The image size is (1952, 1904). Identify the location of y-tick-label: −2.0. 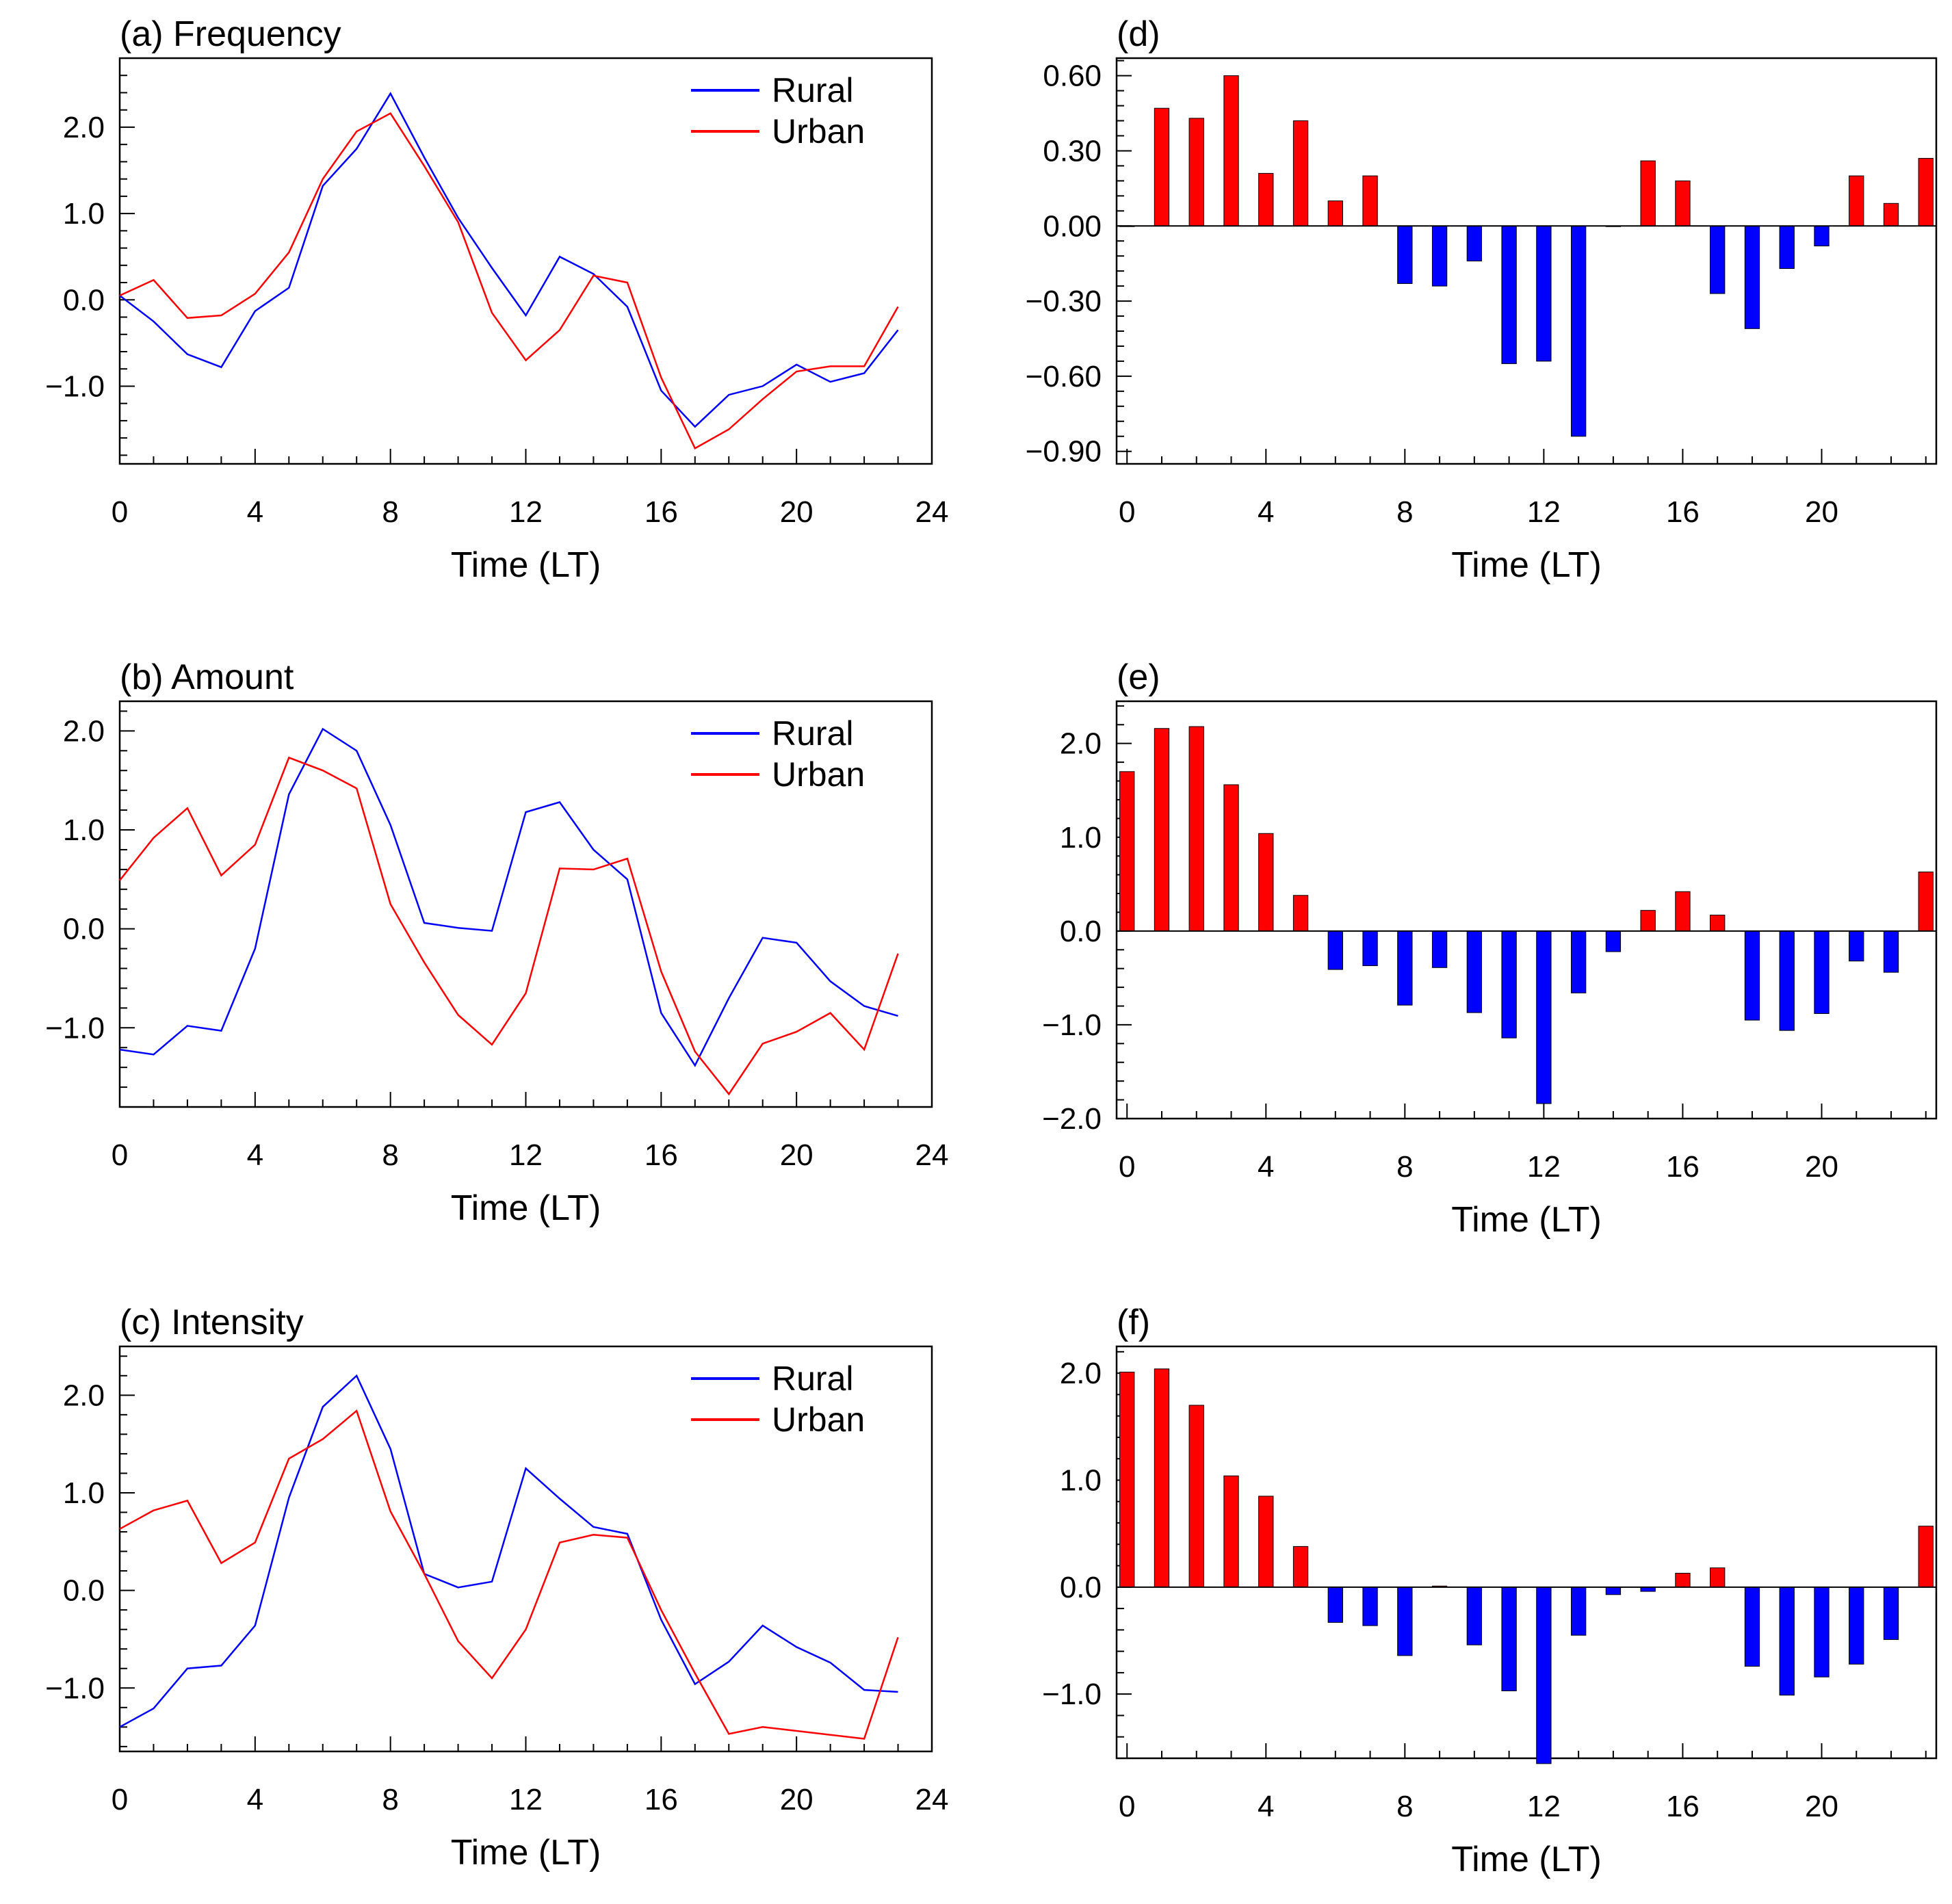
(1072, 1119).